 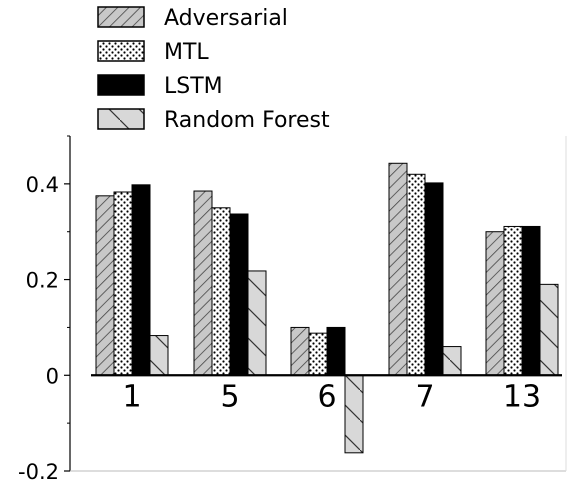 What do you see at coordinates (424, 396) in the screenshot?
I see `category-label: 7` at bounding box center [424, 396].